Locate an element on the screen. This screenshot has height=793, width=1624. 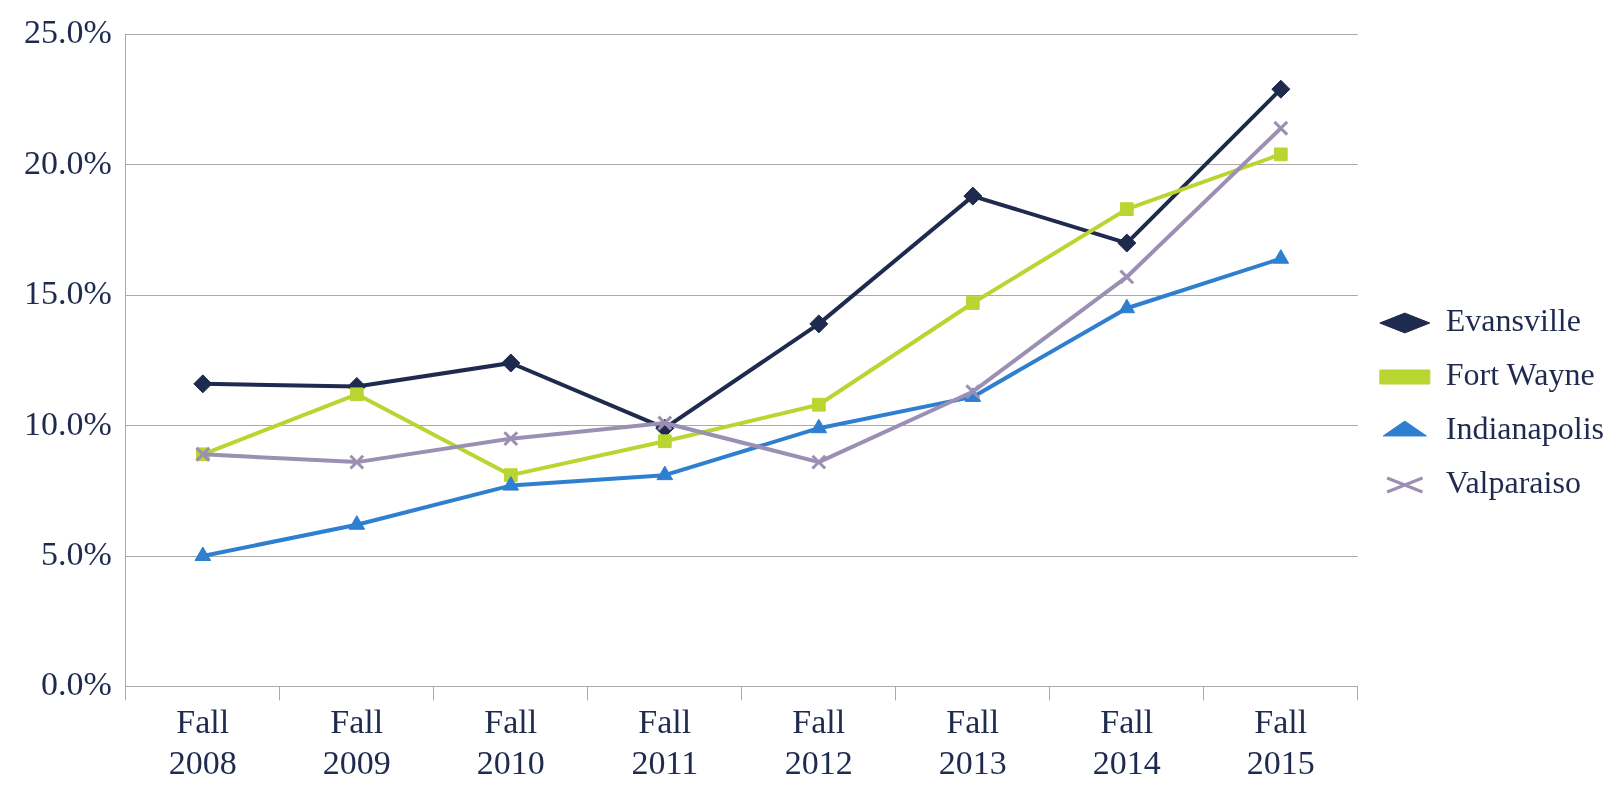
y-tick-label: 0.0% is located at coordinates (76, 684).